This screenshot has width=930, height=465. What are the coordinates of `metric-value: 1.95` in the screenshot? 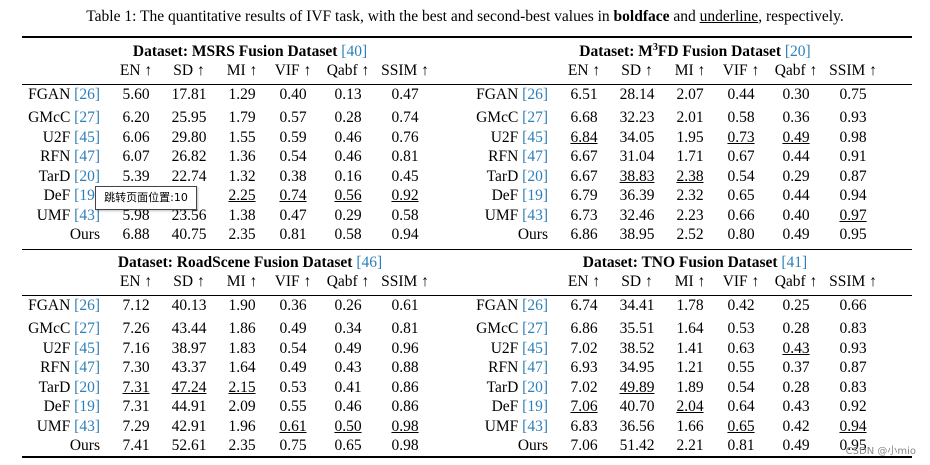 It's located at (690, 137).